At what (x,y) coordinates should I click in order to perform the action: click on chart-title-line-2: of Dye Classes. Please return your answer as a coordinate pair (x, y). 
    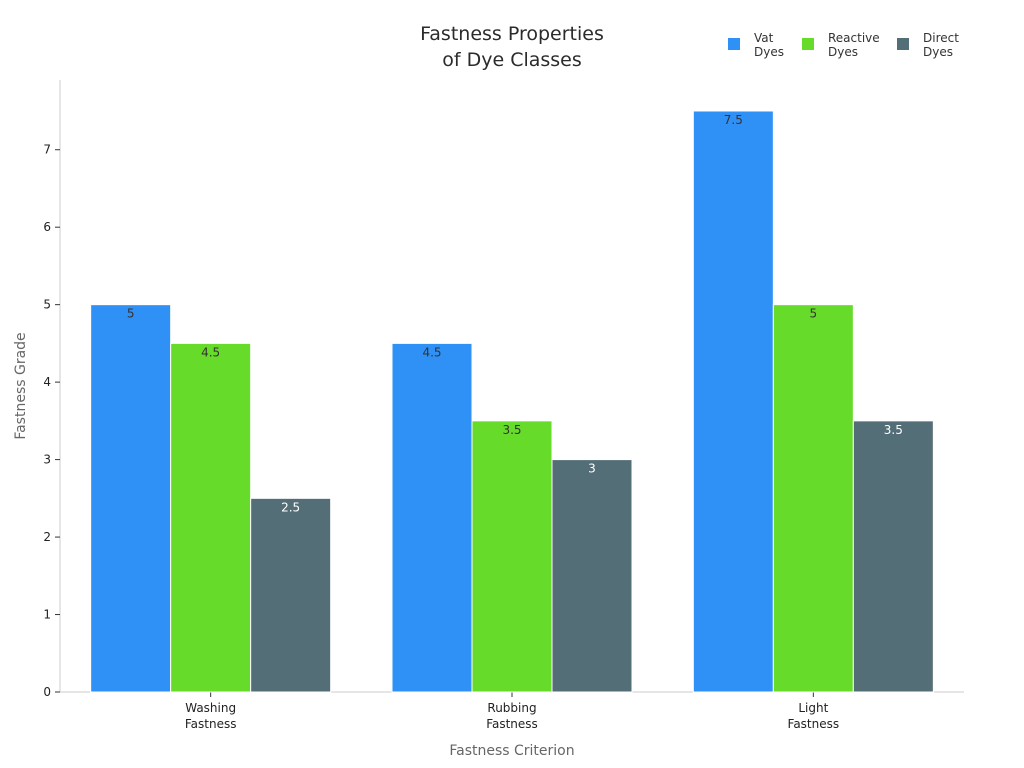
    Looking at the image, I should click on (512, 60).